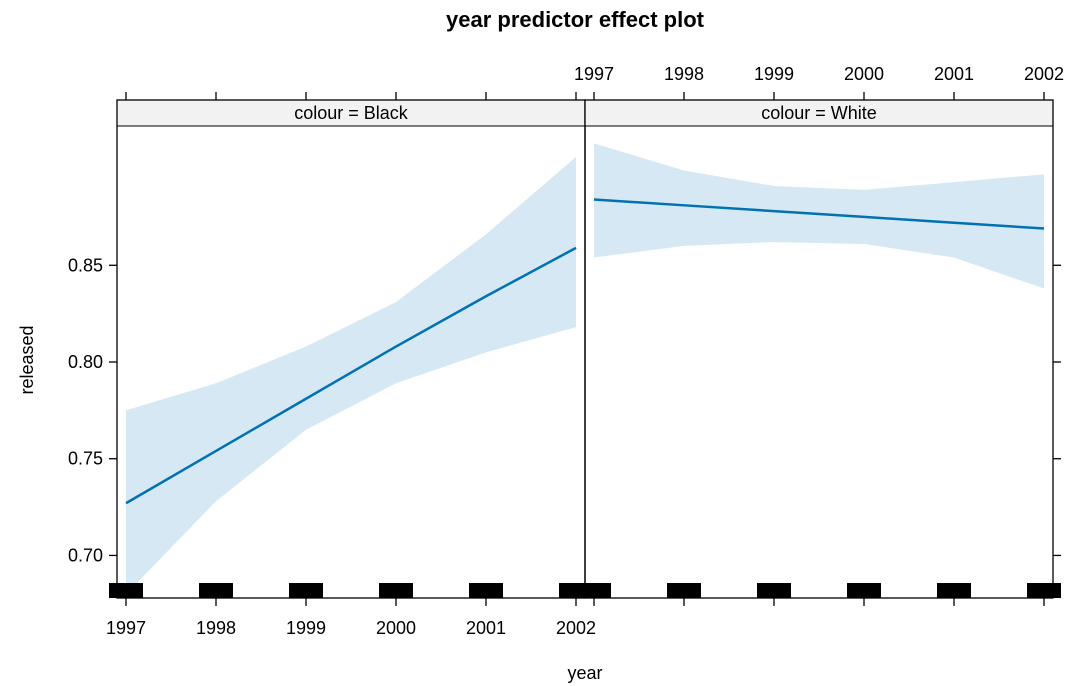 This screenshot has width=1080, height=686. Describe the element at coordinates (396, 628) in the screenshot. I see `x-tick-label: 2000` at that location.